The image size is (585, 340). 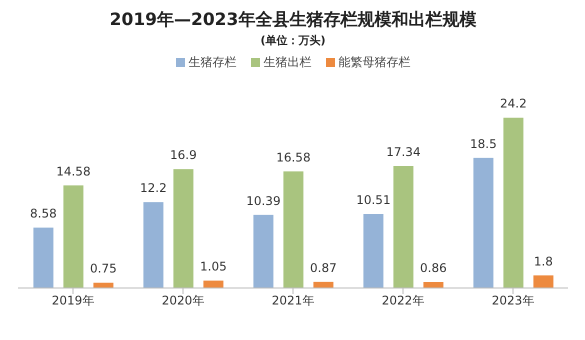 What do you see at coordinates (293, 40) in the screenshot?
I see `chart-subtitle: (单位：万头)` at bounding box center [293, 40].